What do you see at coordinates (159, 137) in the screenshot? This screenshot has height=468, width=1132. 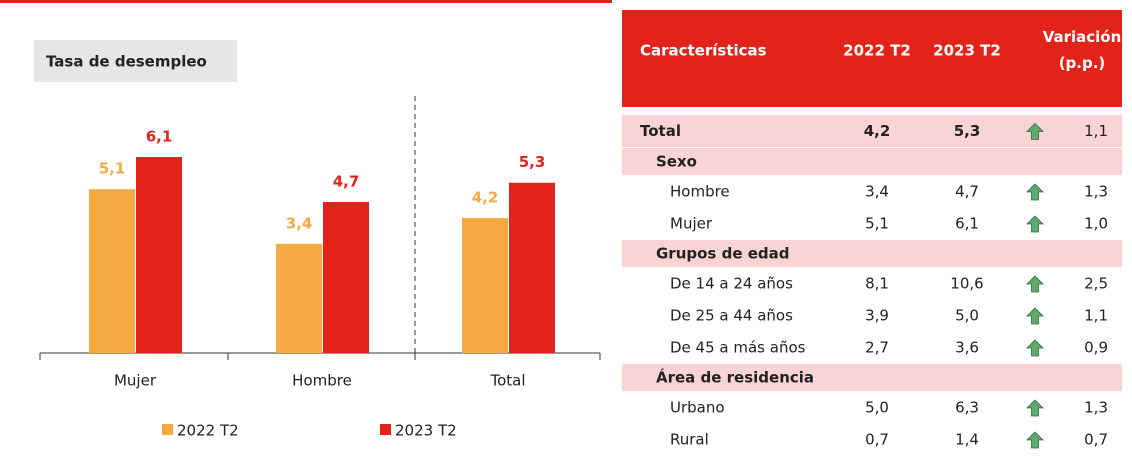 I see `value-label: 6,1` at bounding box center [159, 137].